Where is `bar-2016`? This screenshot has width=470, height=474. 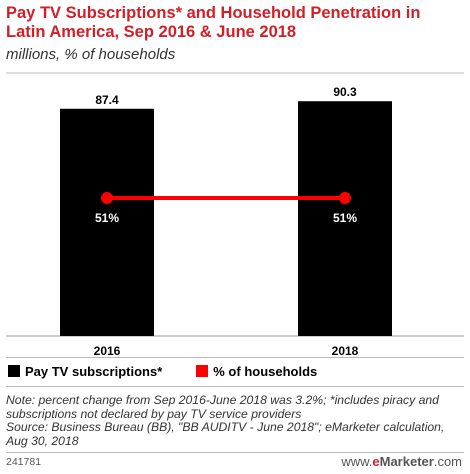
bar-2016 is located at coordinates (107, 222).